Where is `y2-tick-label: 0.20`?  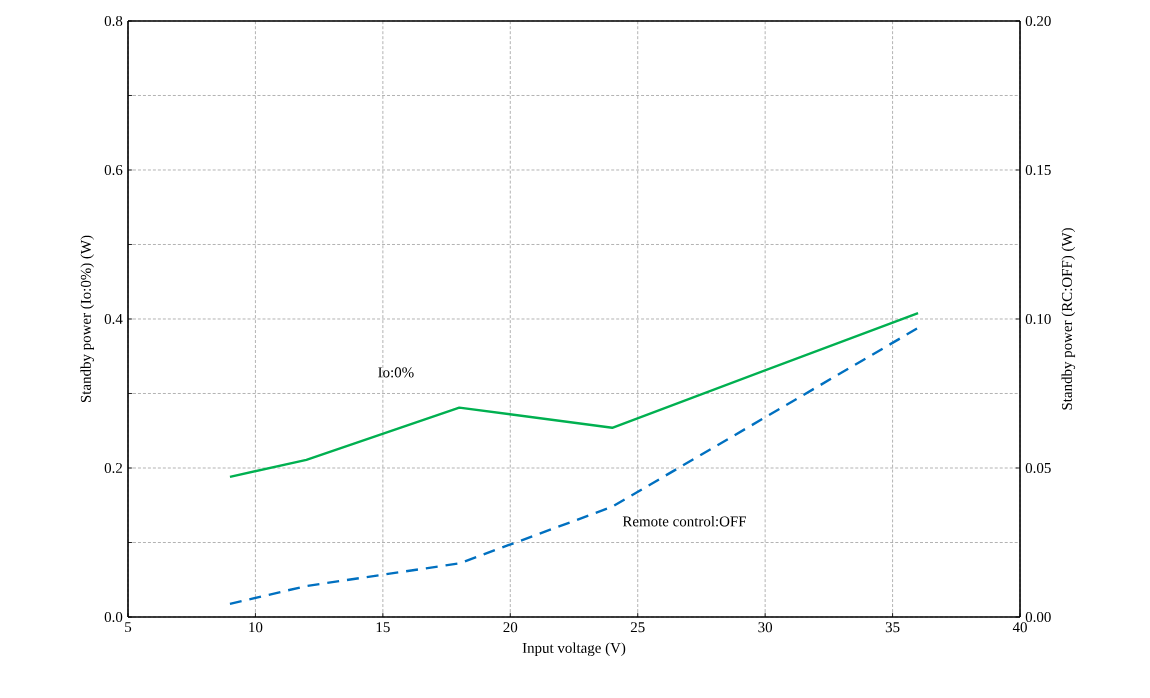
y2-tick-label: 0.20 is located at coordinates (1038, 21).